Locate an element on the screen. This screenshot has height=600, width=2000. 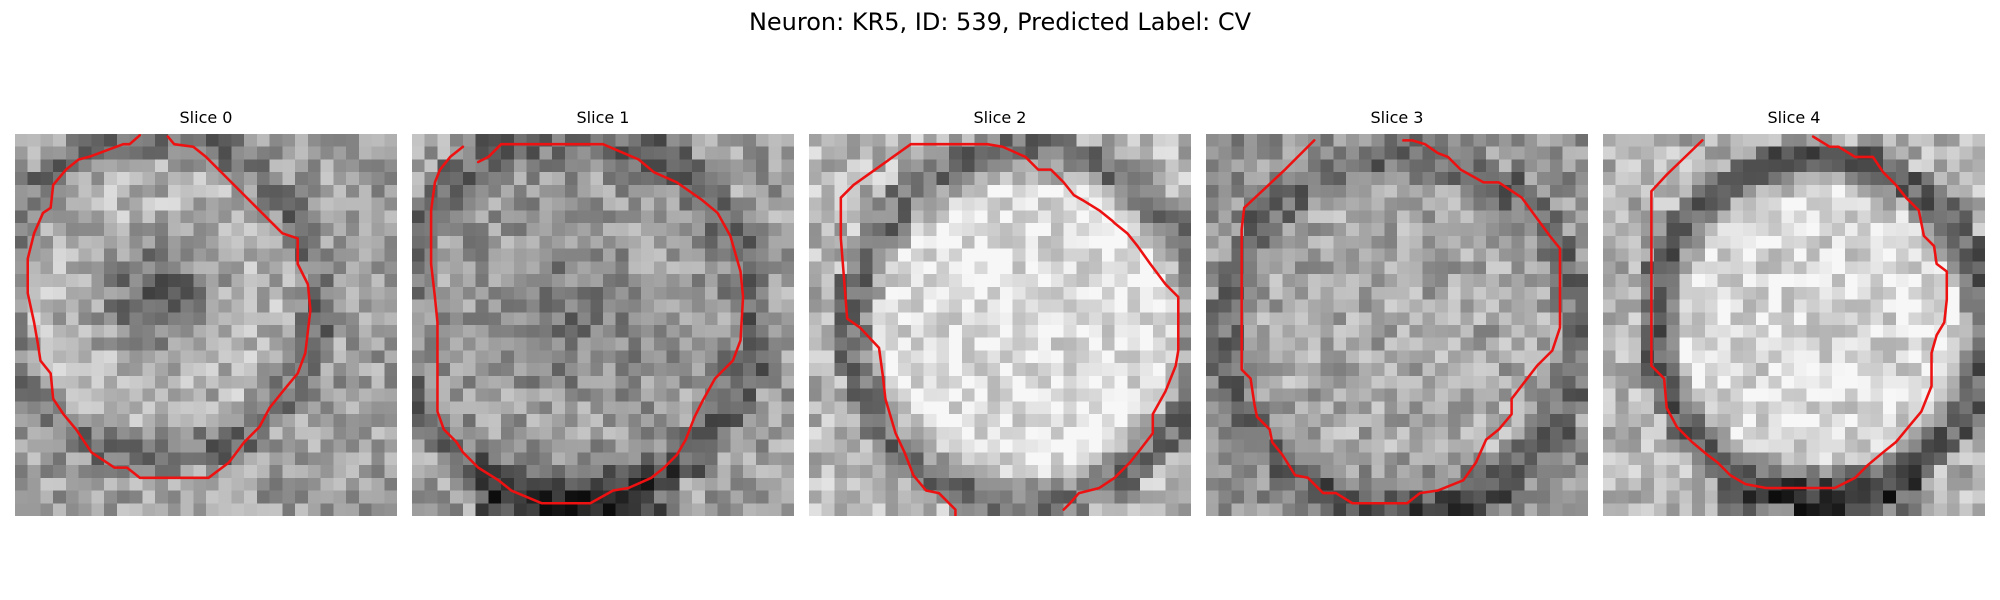
slice-0-image is located at coordinates (206, 325).